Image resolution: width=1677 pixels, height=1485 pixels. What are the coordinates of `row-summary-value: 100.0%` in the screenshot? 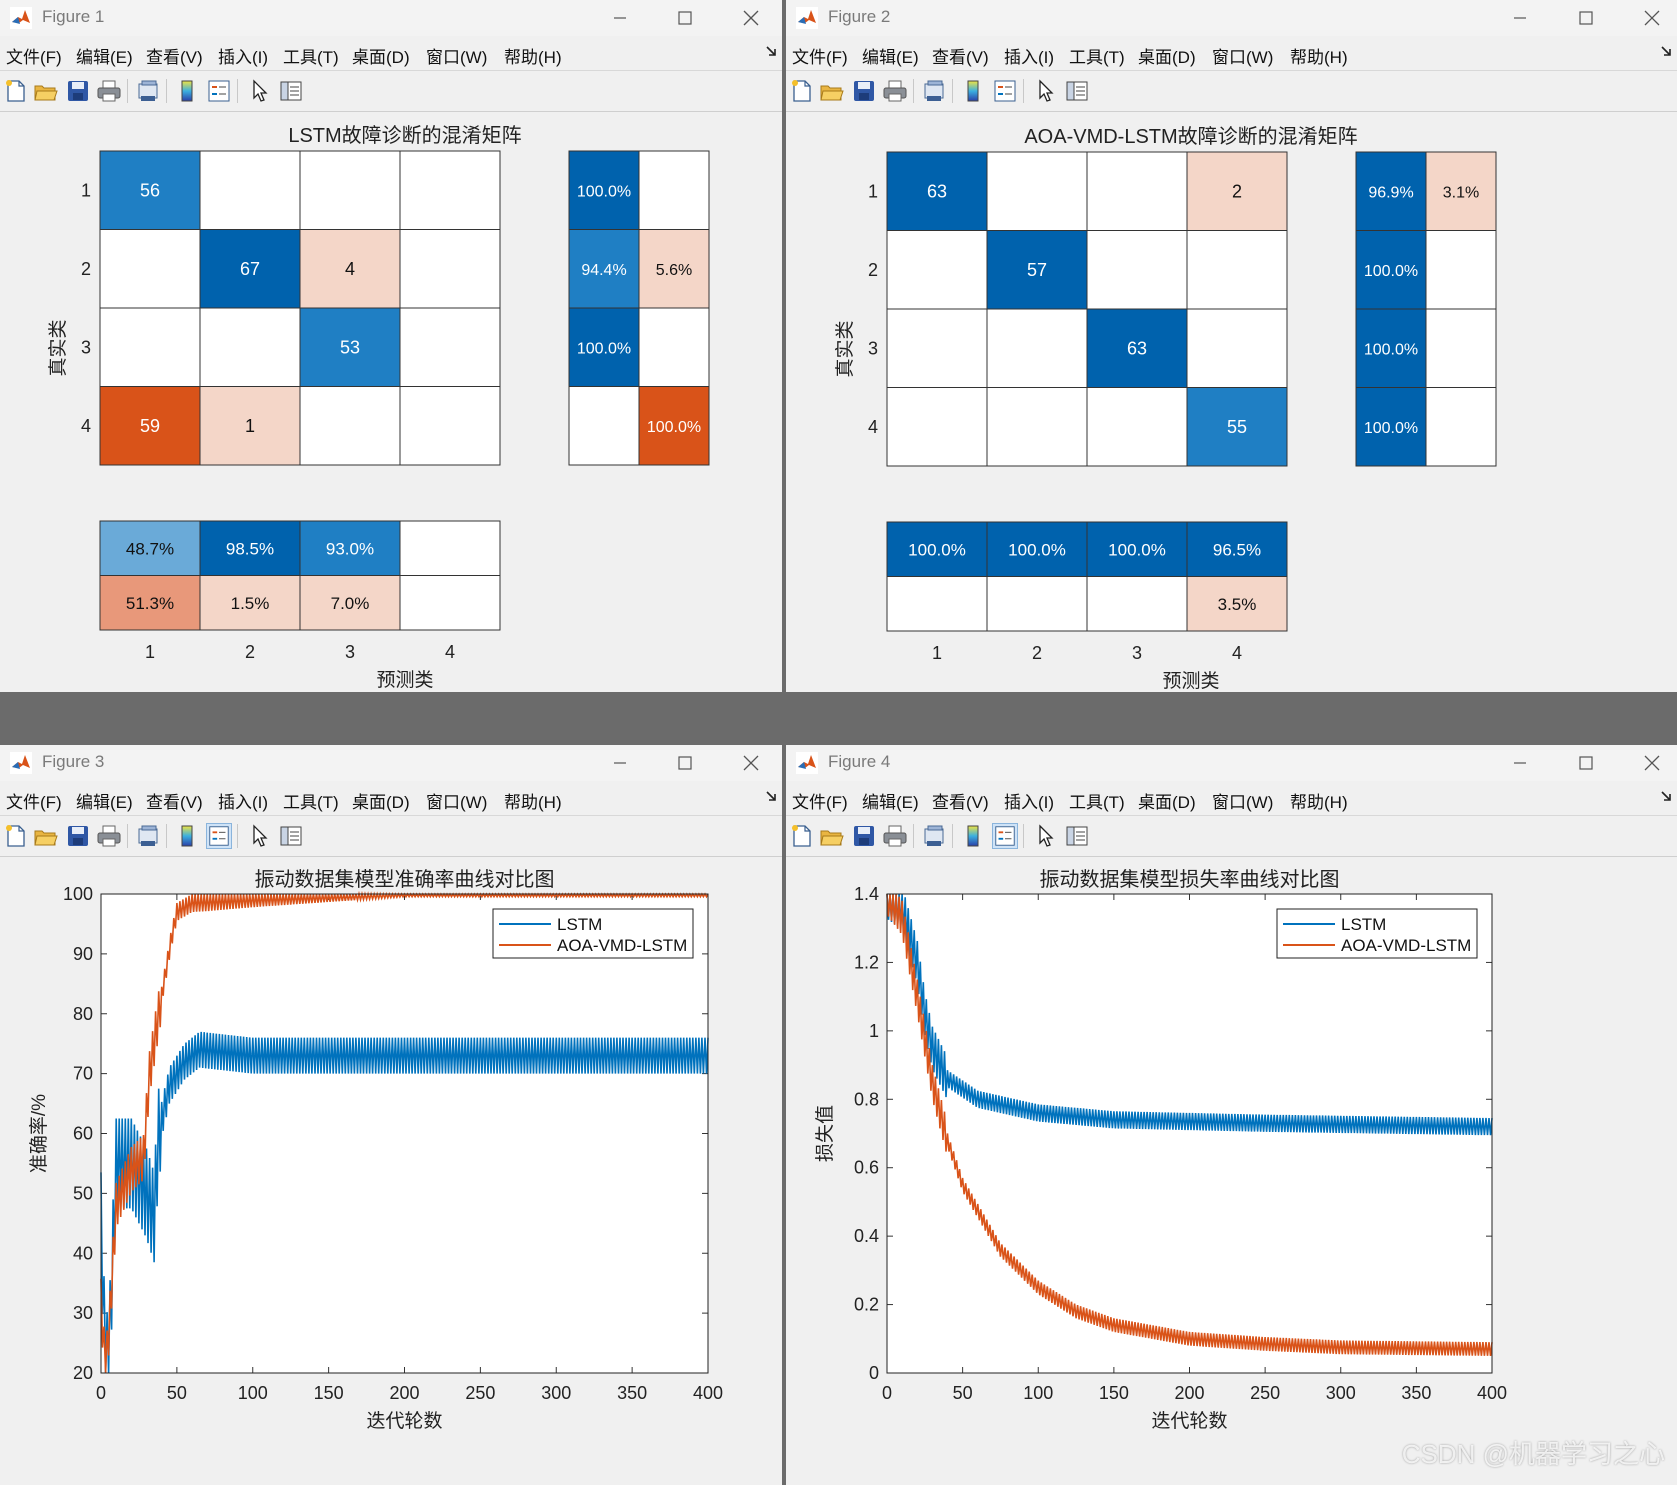 It's located at (1391, 428).